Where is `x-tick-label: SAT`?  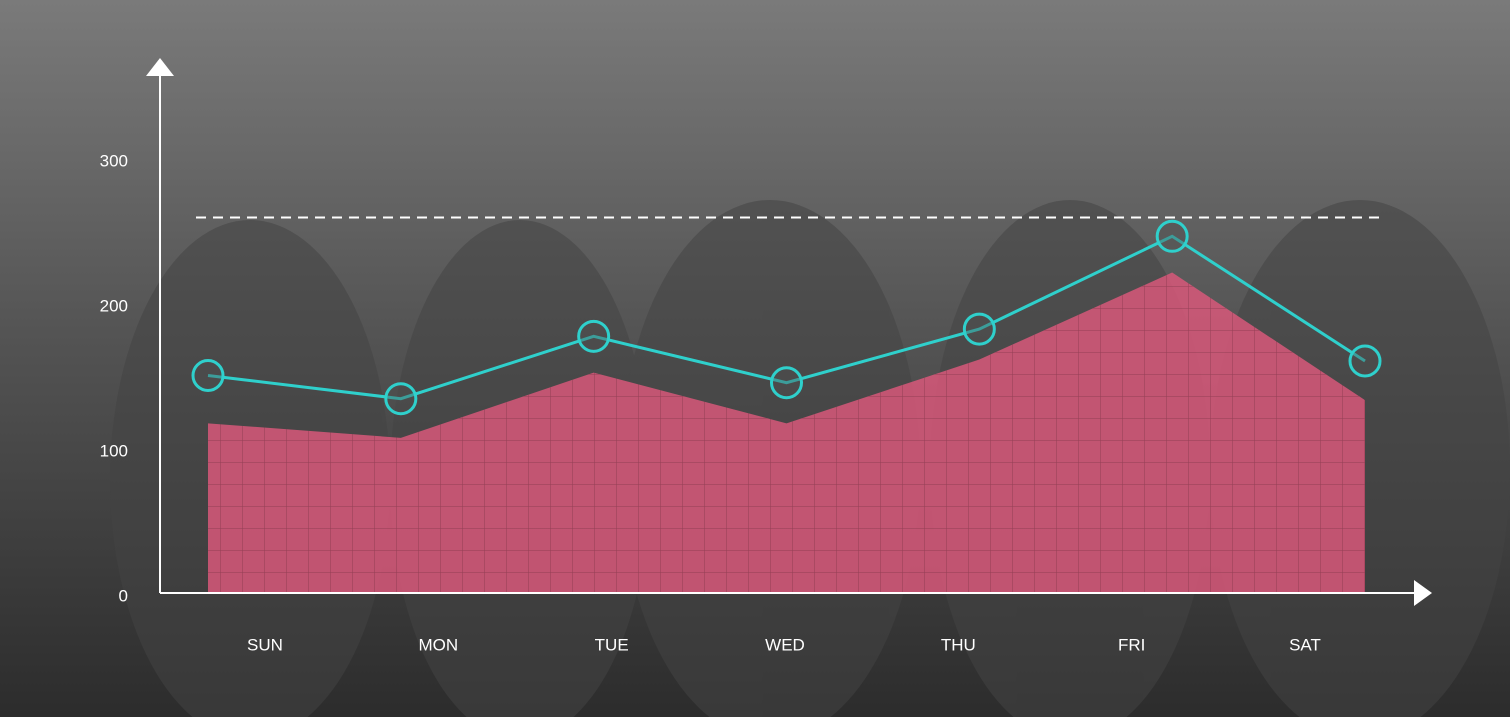 x-tick-label: SAT is located at coordinates (1305, 644).